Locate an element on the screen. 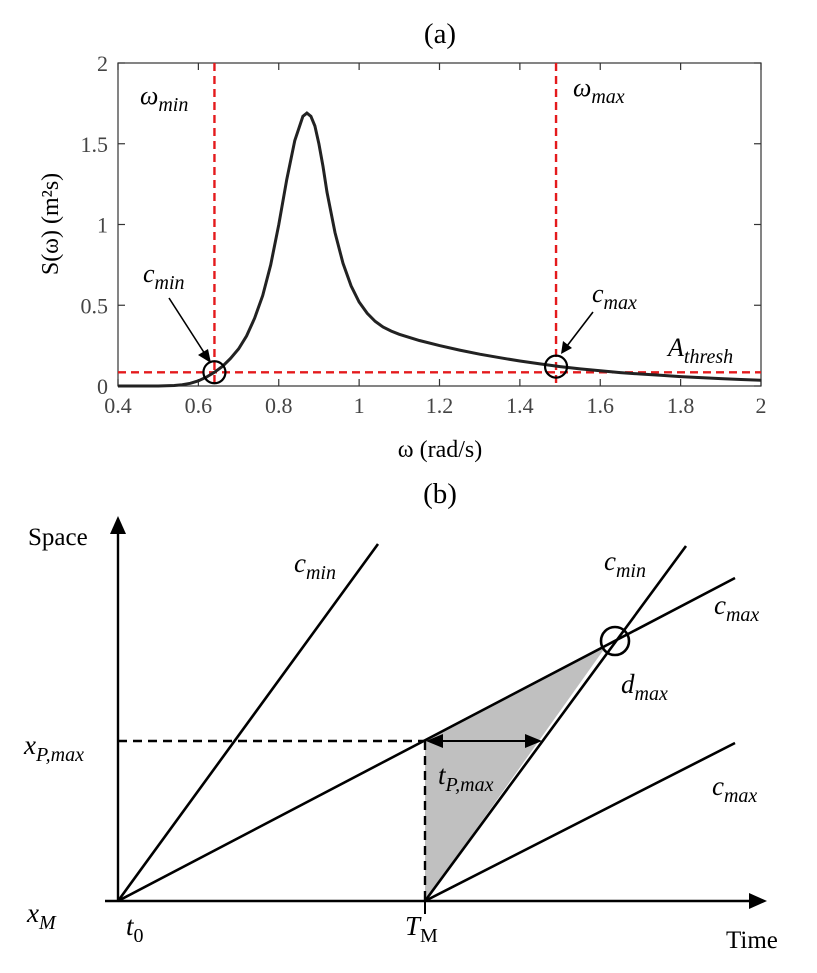  x-tick-label: 0.6 is located at coordinates (199, 405).